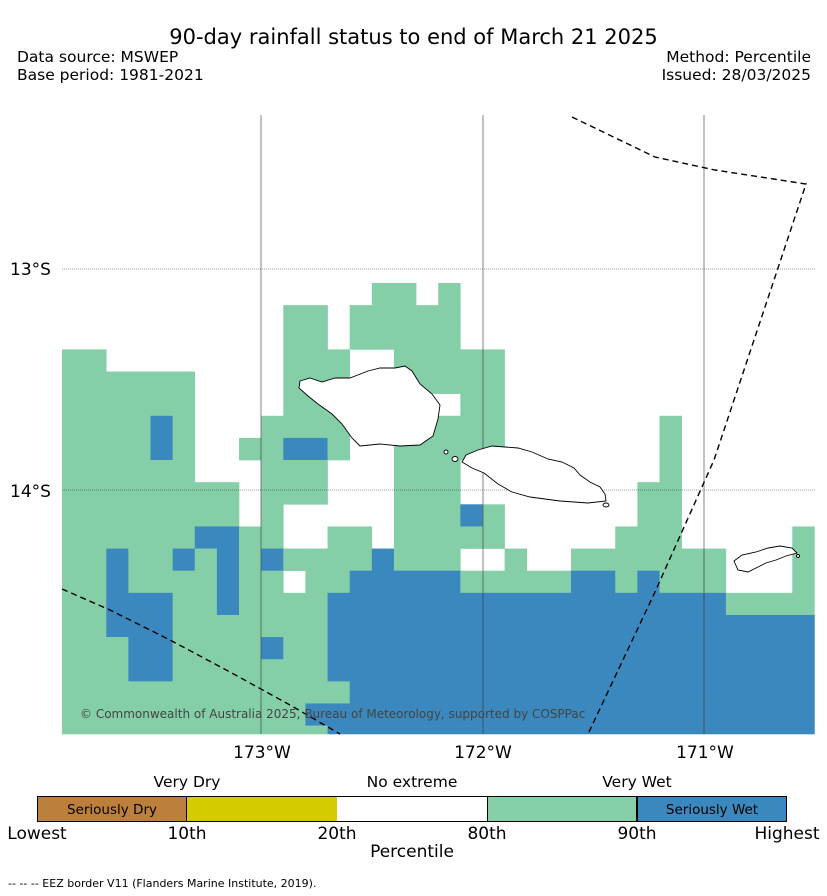  What do you see at coordinates (483, 751) in the screenshot?
I see `lon-tick-172w: 172°W` at bounding box center [483, 751].